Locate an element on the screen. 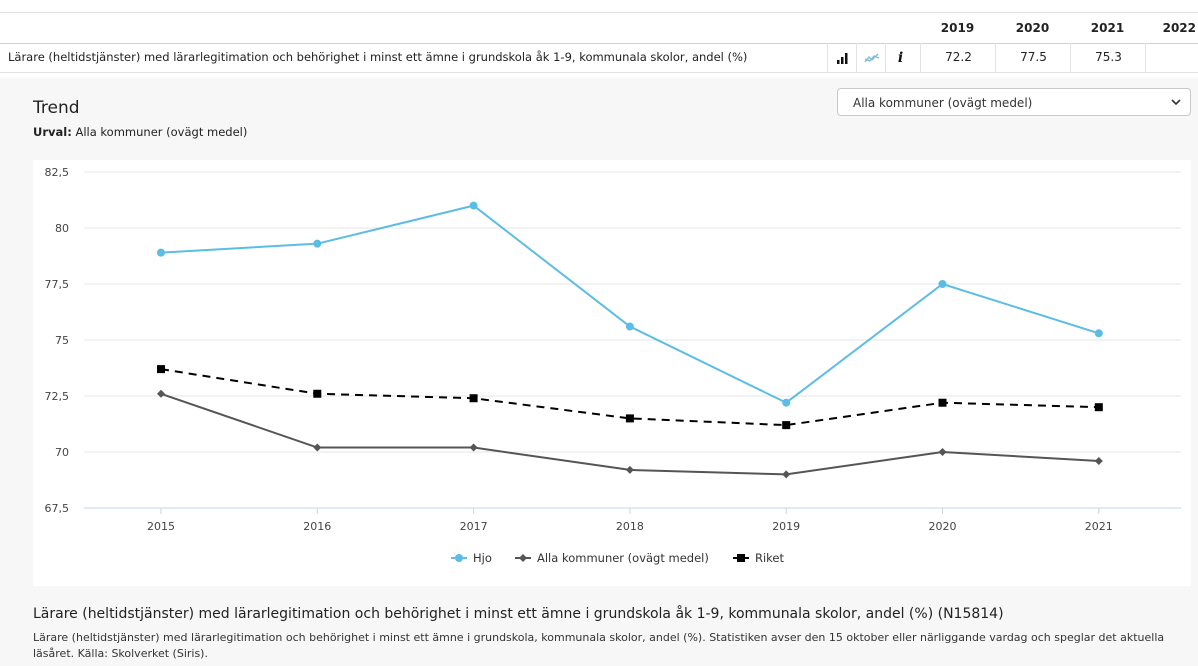 The width and height of the screenshot is (1198, 666). x-tick-label: 2015 is located at coordinates (161, 526).